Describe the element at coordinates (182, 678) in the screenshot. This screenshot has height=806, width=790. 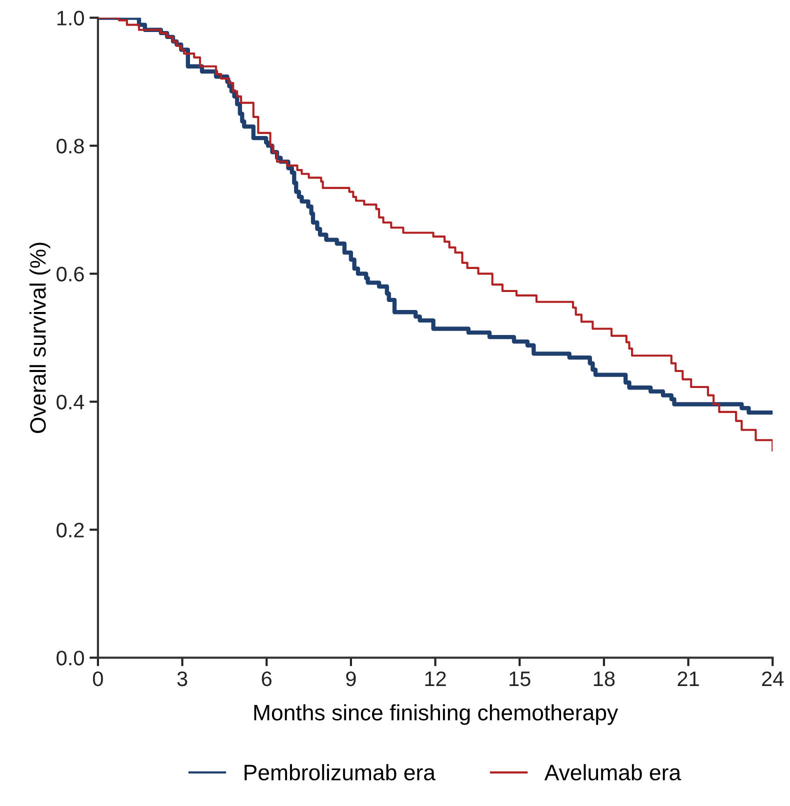
I see `x-tick-label: 3` at that location.